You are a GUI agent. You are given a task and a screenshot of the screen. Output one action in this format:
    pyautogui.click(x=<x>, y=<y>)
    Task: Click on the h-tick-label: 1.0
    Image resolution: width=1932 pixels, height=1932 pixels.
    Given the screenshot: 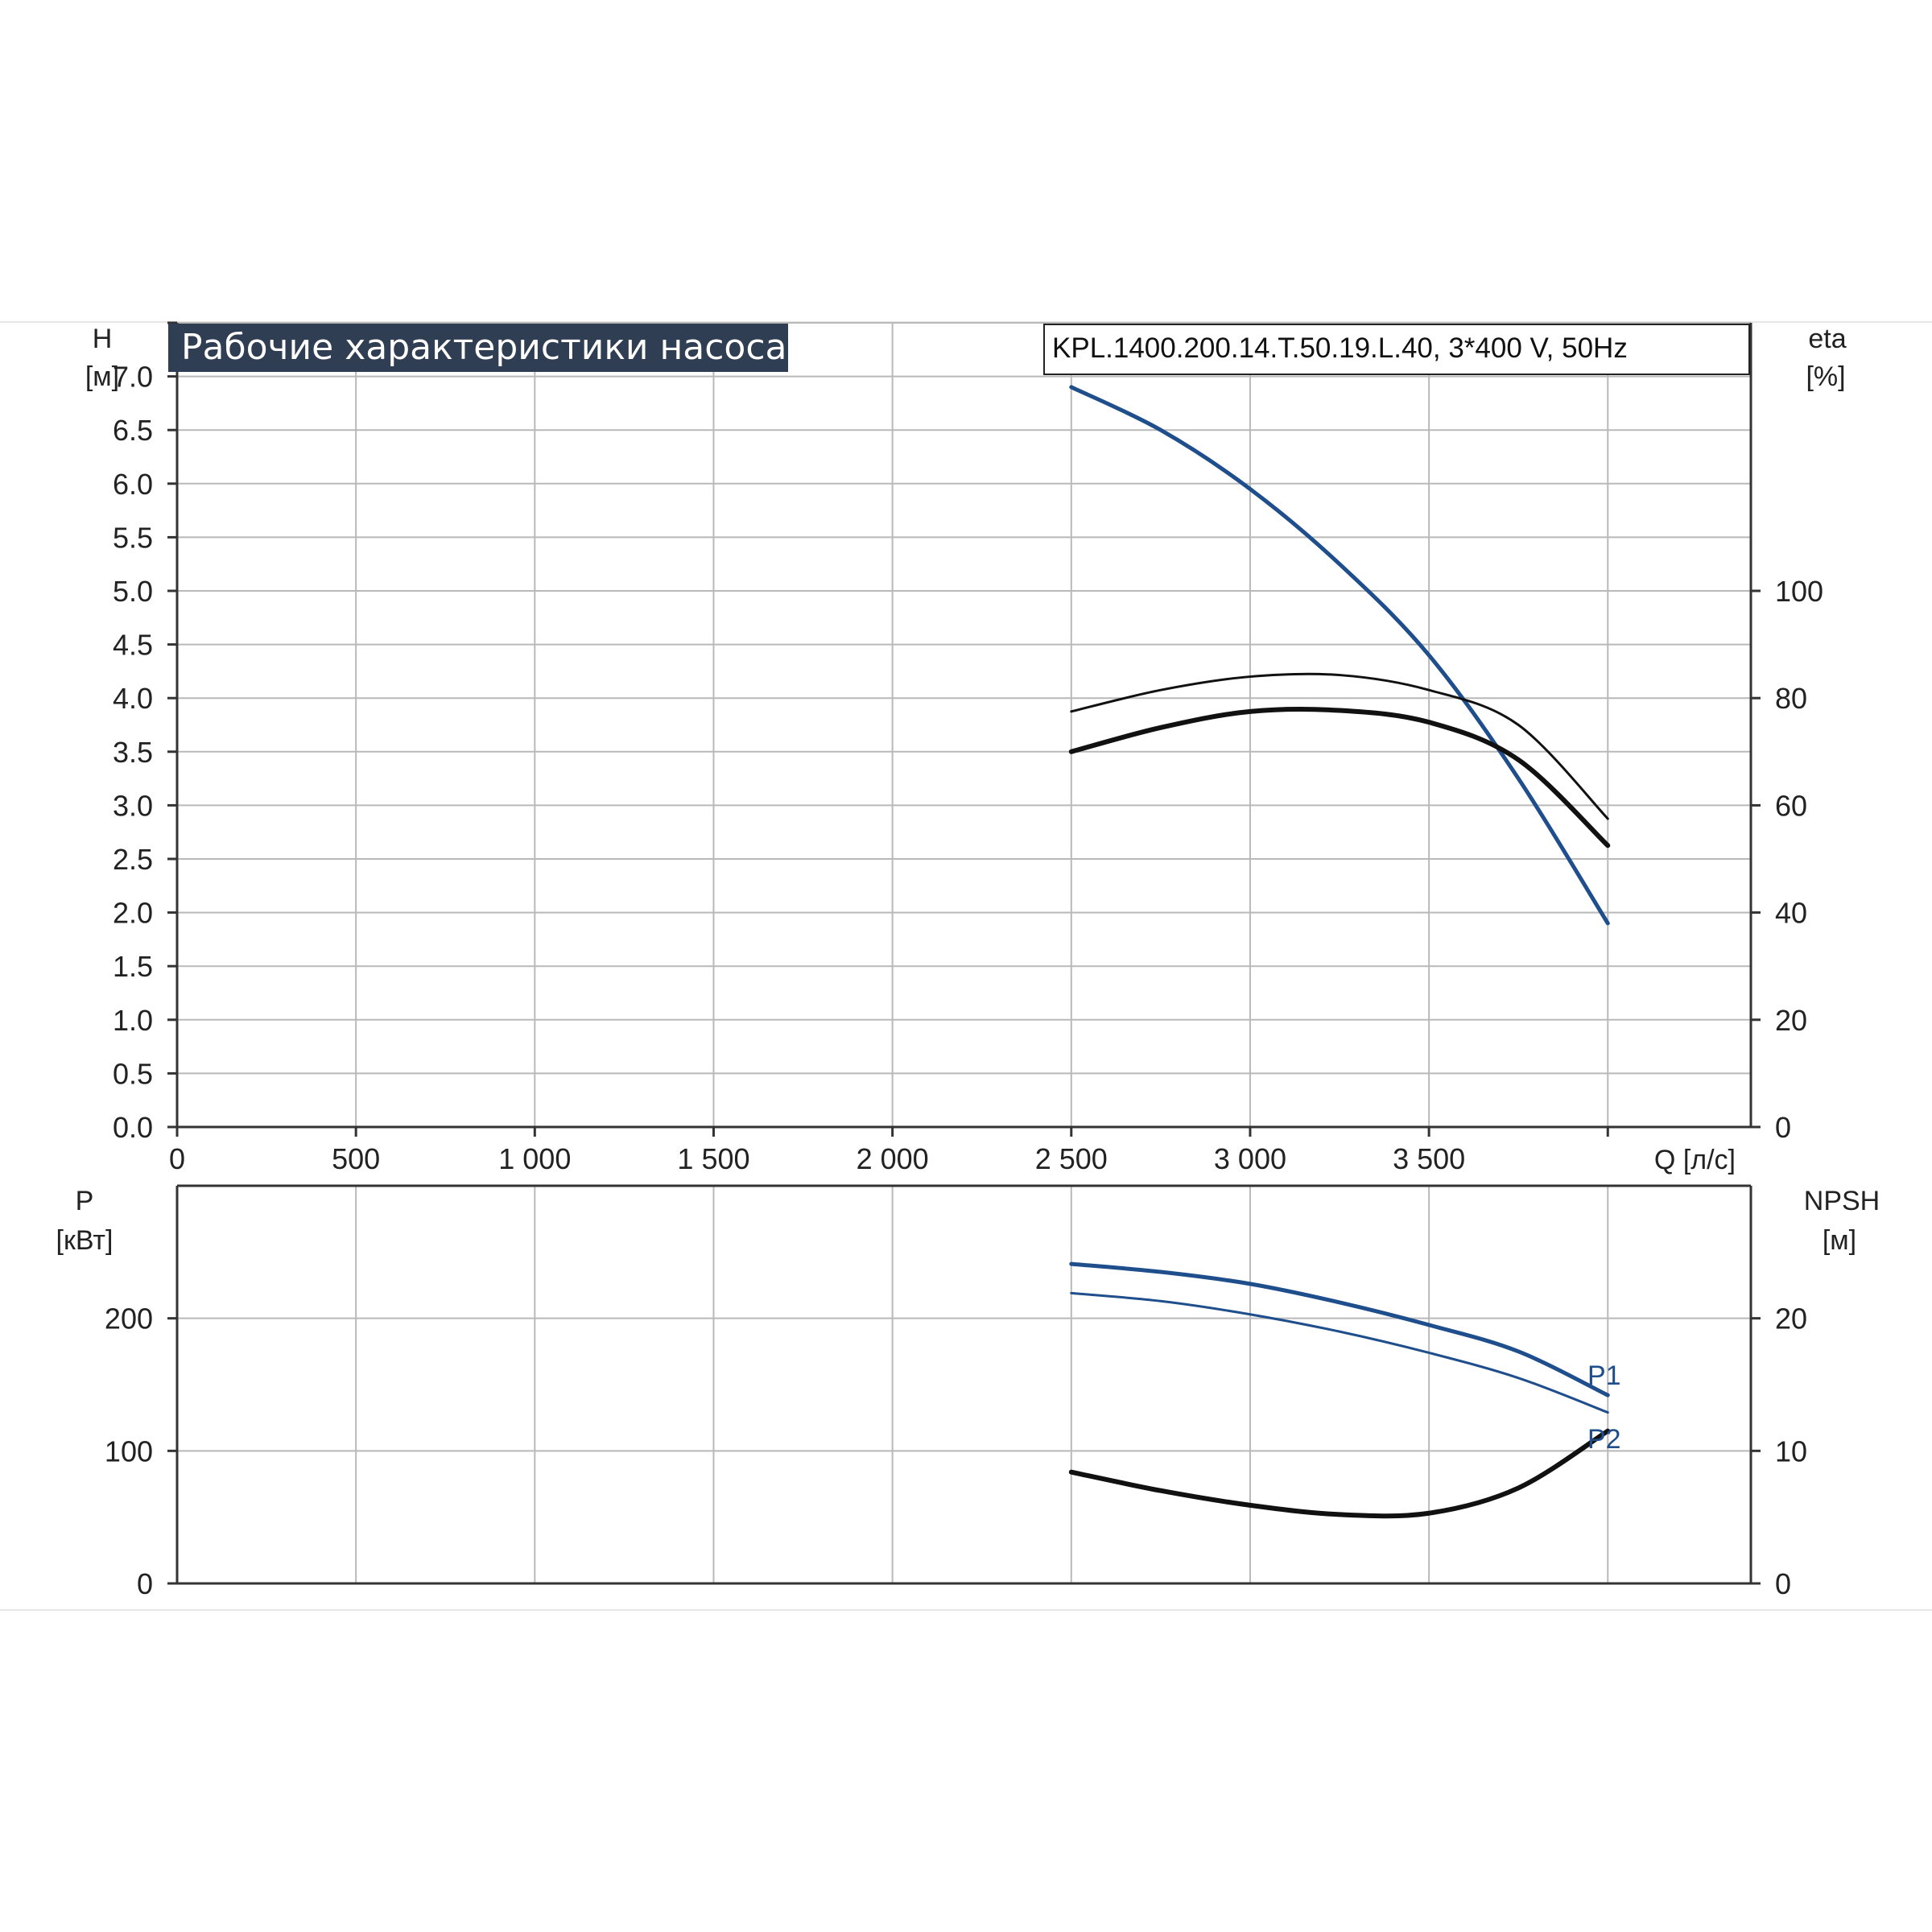 What is the action you would take?
    pyautogui.click(x=133, y=1020)
    